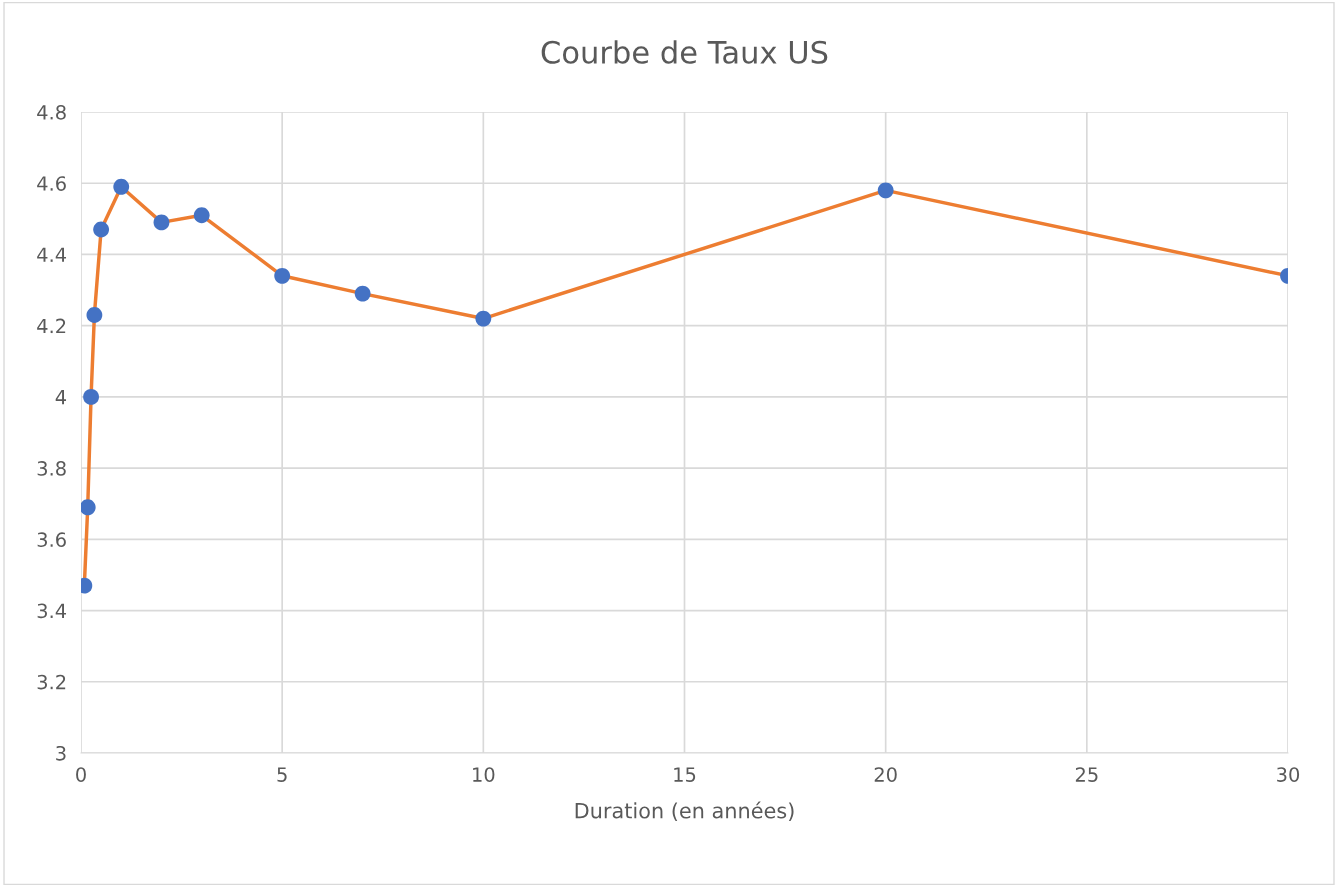 This screenshot has height=887, width=1338. What do you see at coordinates (484, 774) in the screenshot?
I see `x-tick-label: 10` at bounding box center [484, 774].